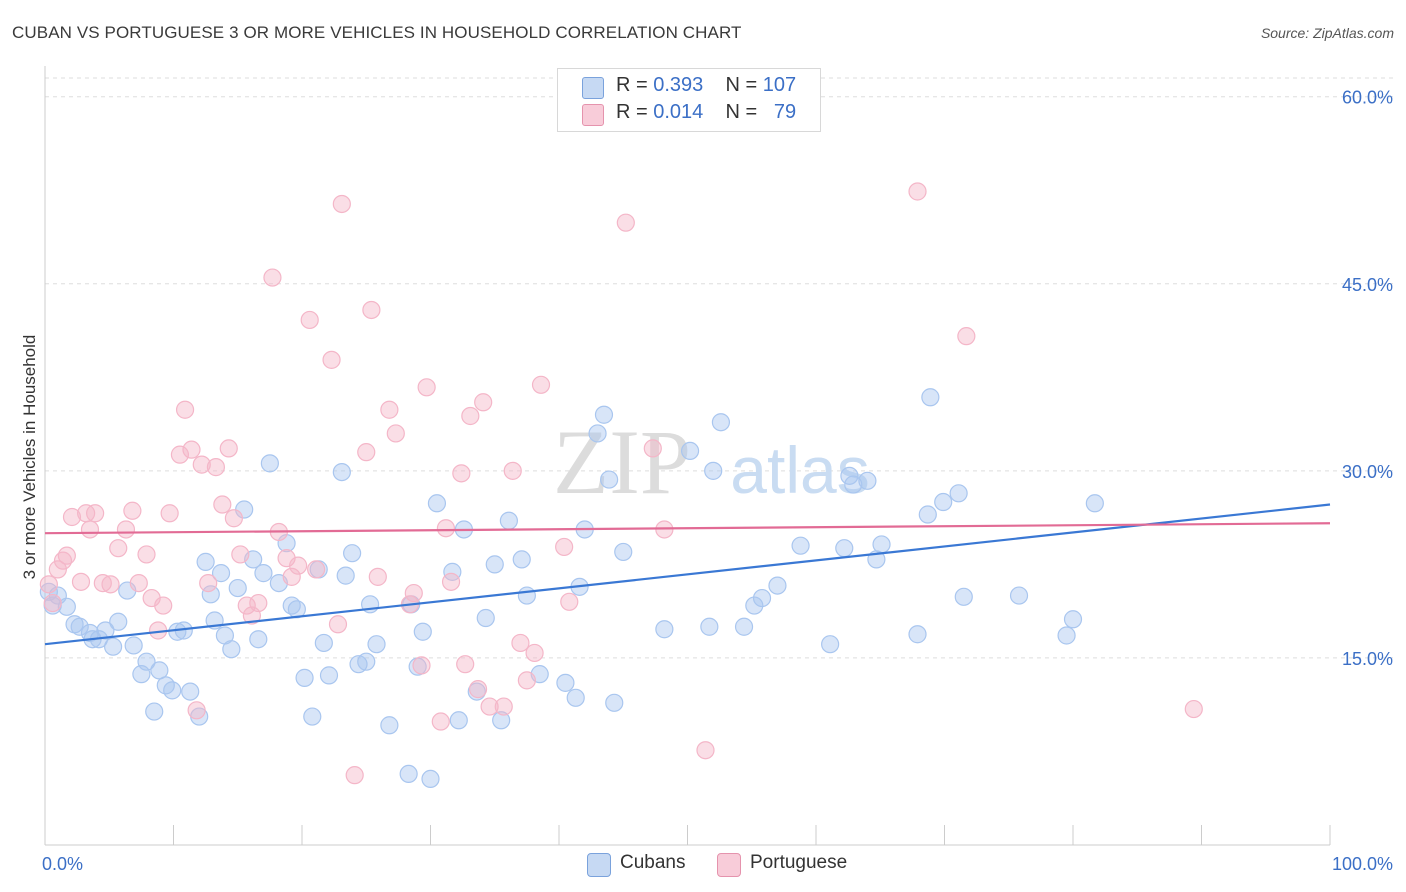 The width and height of the screenshot is (1406, 892). What do you see at coordinates (593, 115) in the screenshot?
I see `portuguese-swatch` at bounding box center [593, 115].